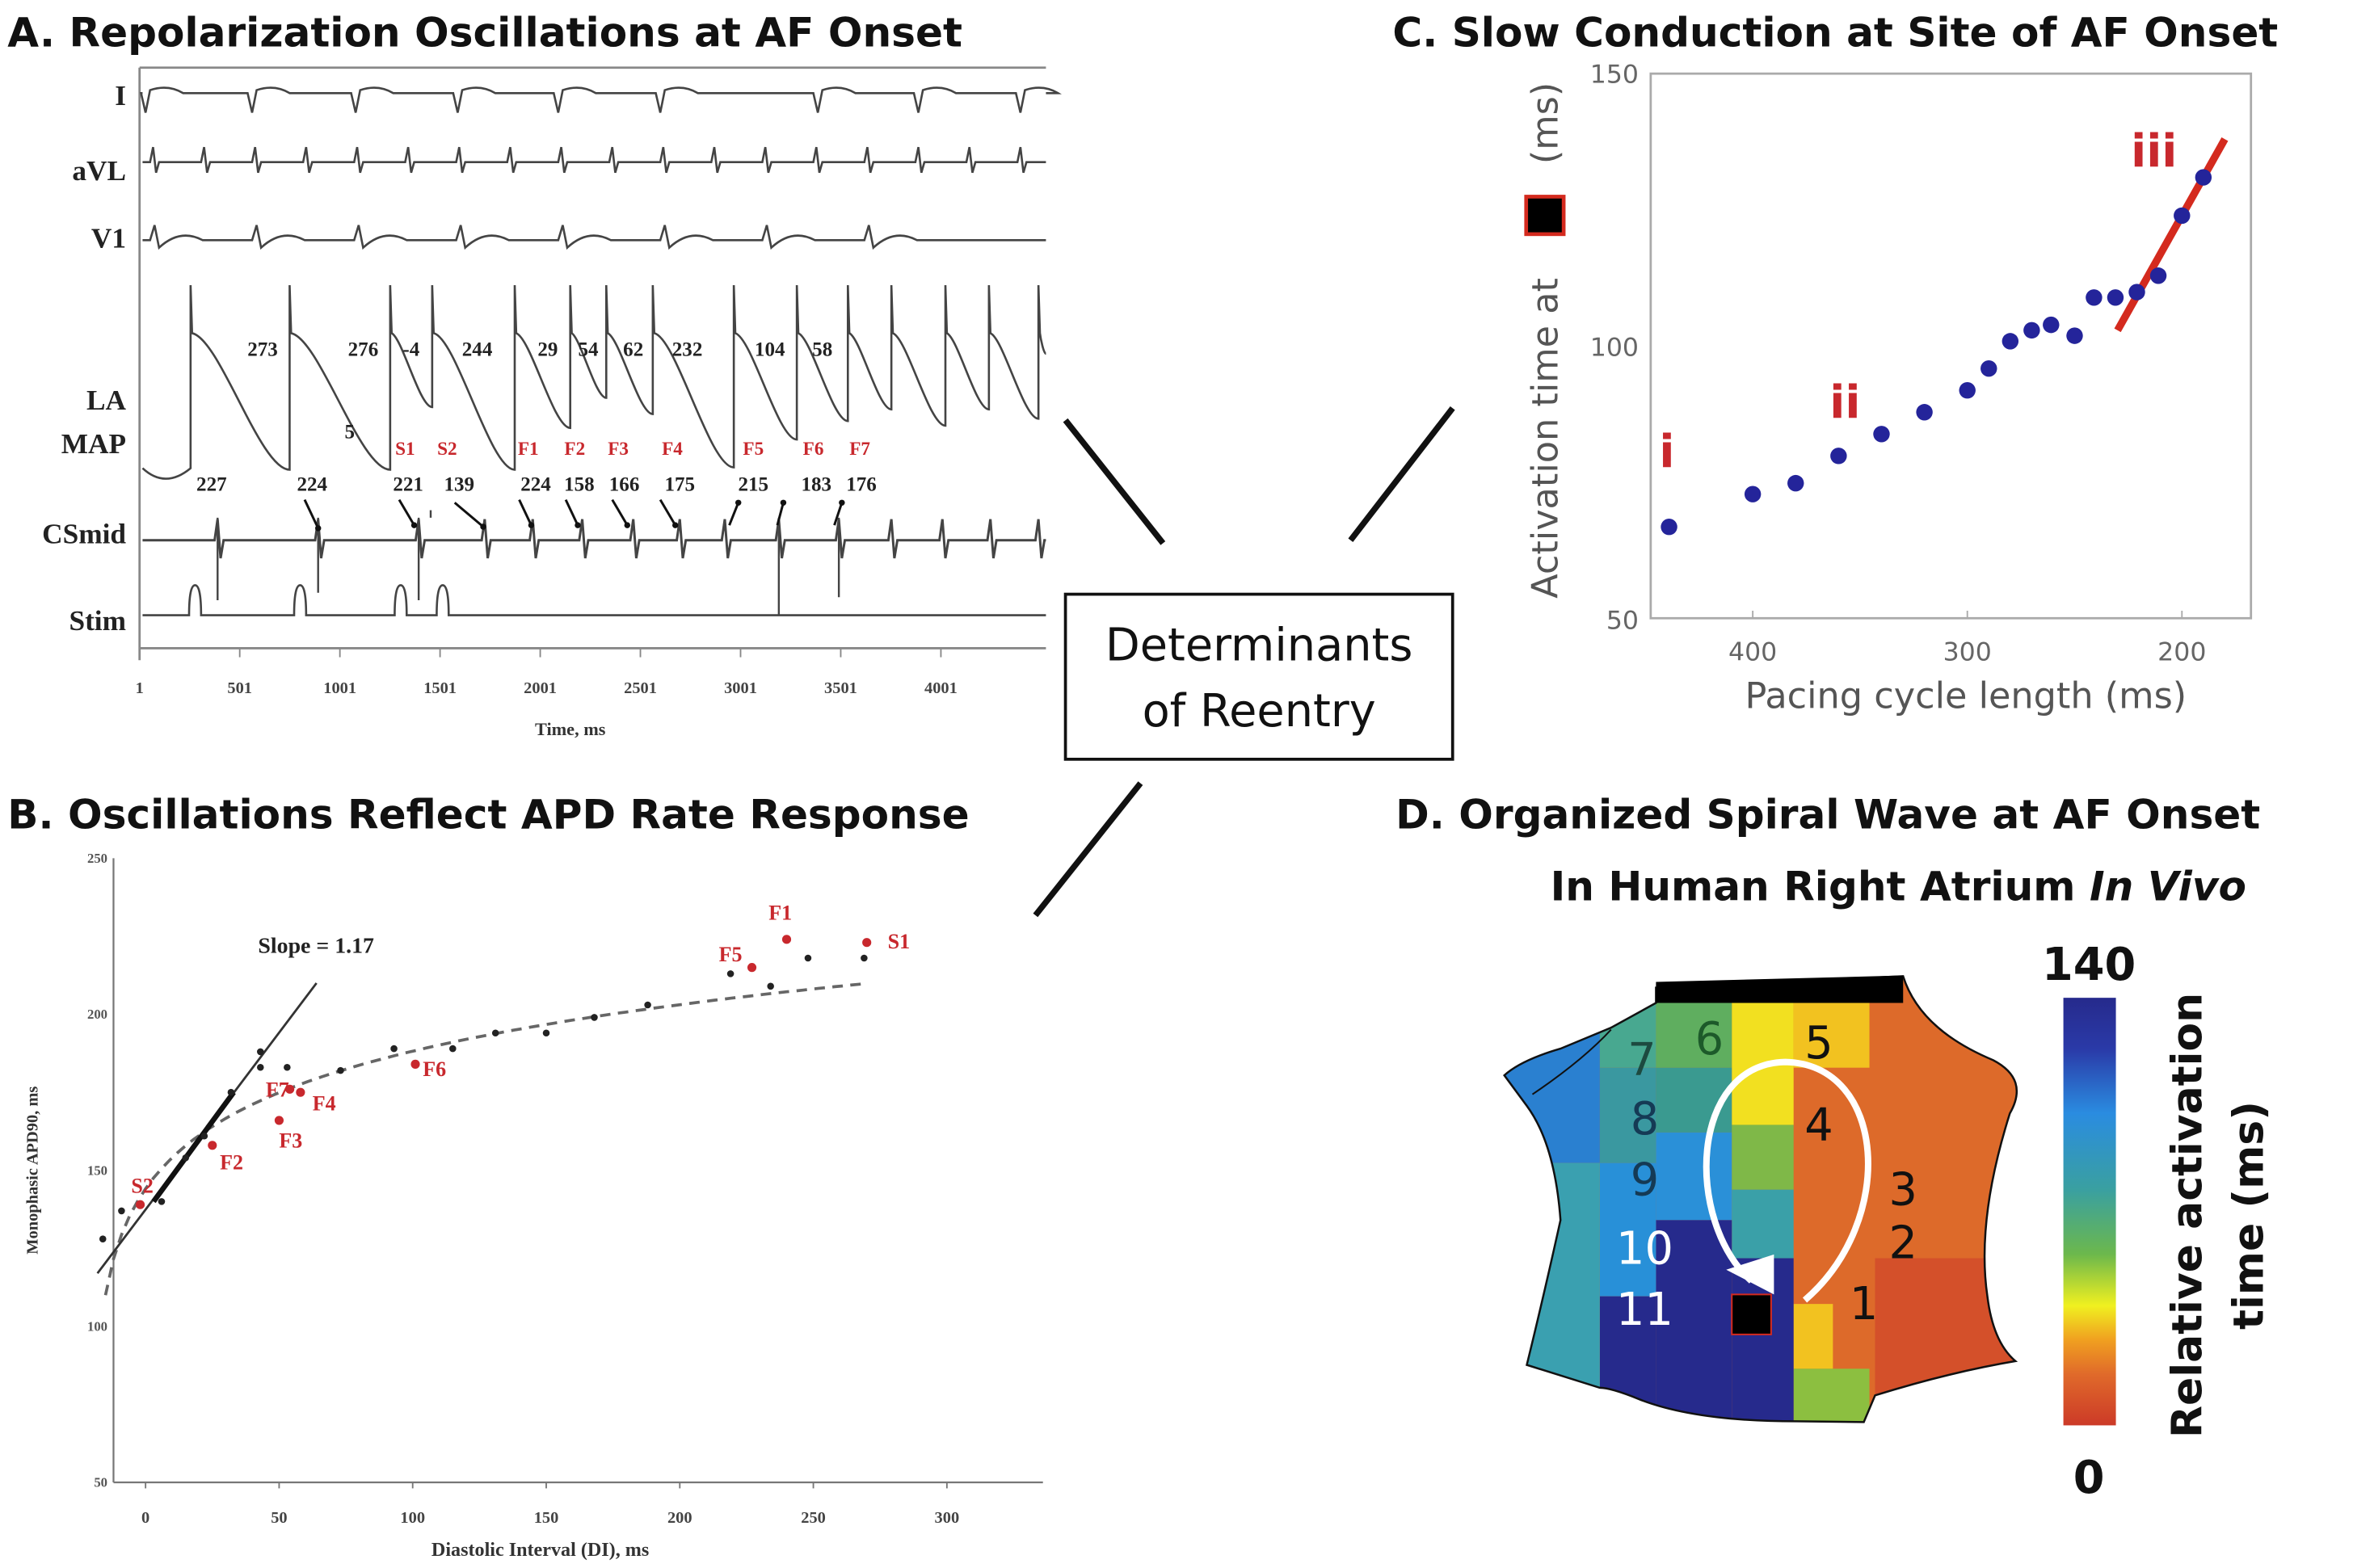  What do you see at coordinates (1844, 402) in the screenshot?
I see `phase-label-ii: ii` at bounding box center [1844, 402].